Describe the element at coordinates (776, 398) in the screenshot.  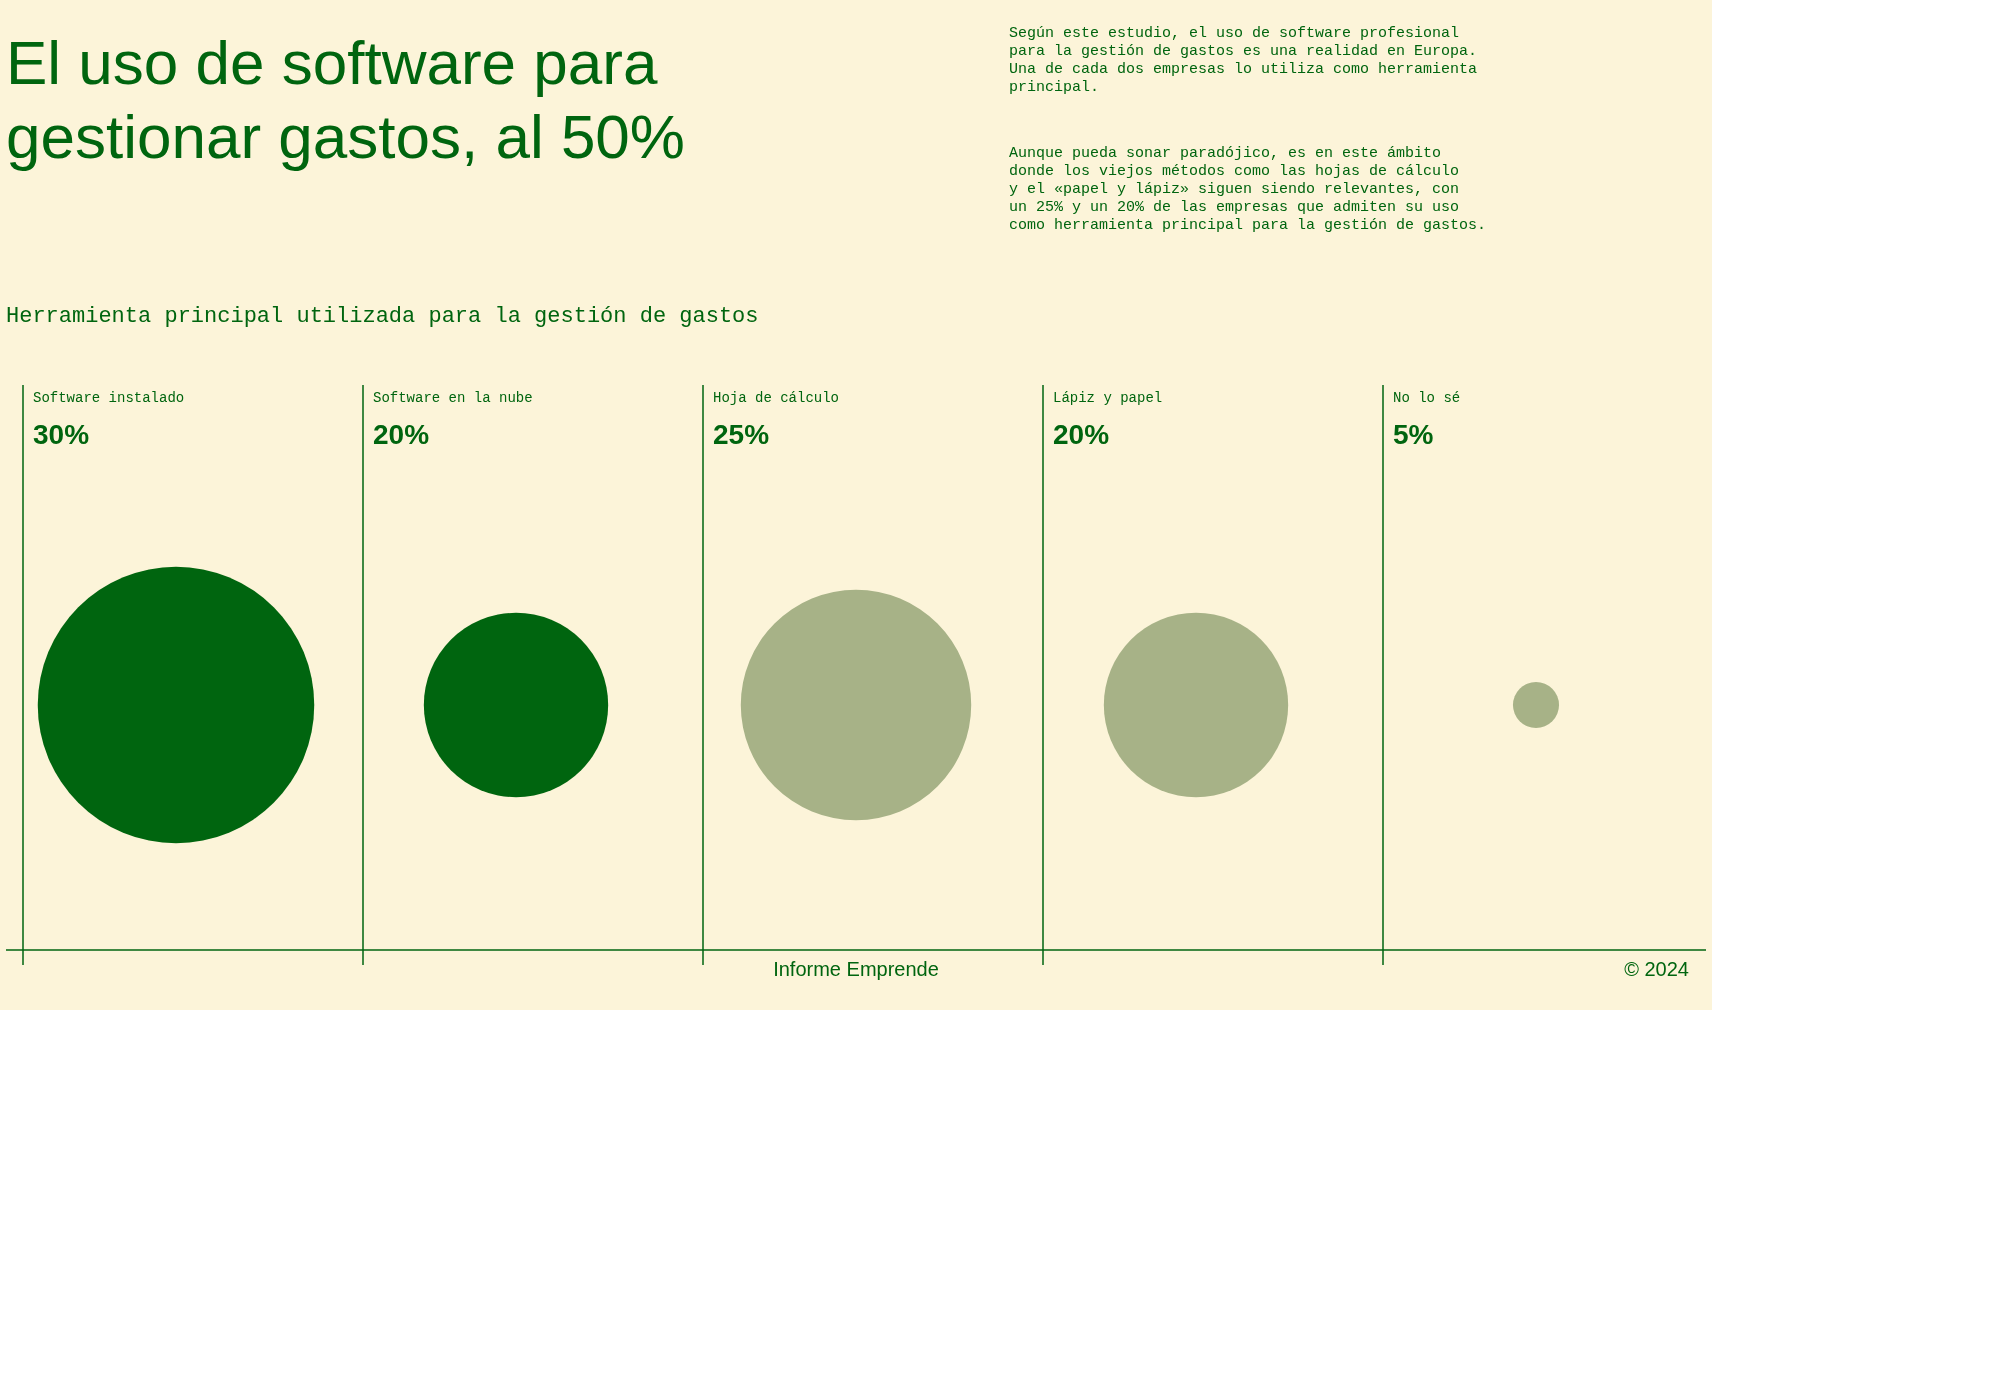
I see `category-label: Hoja de cálculo` at that location.